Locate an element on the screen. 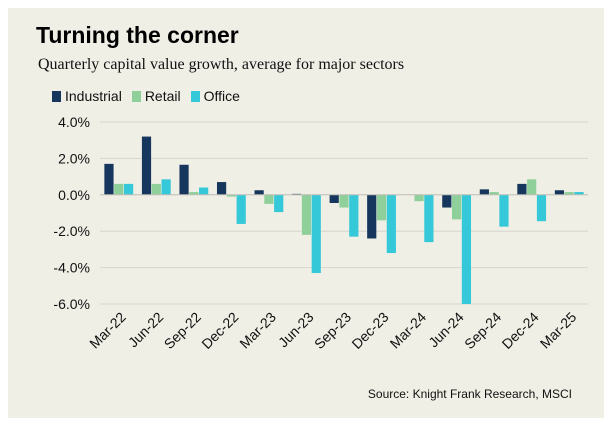 The height and width of the screenshot is (425, 612). x-tick-label: Sep-22 is located at coordinates (182, 330).